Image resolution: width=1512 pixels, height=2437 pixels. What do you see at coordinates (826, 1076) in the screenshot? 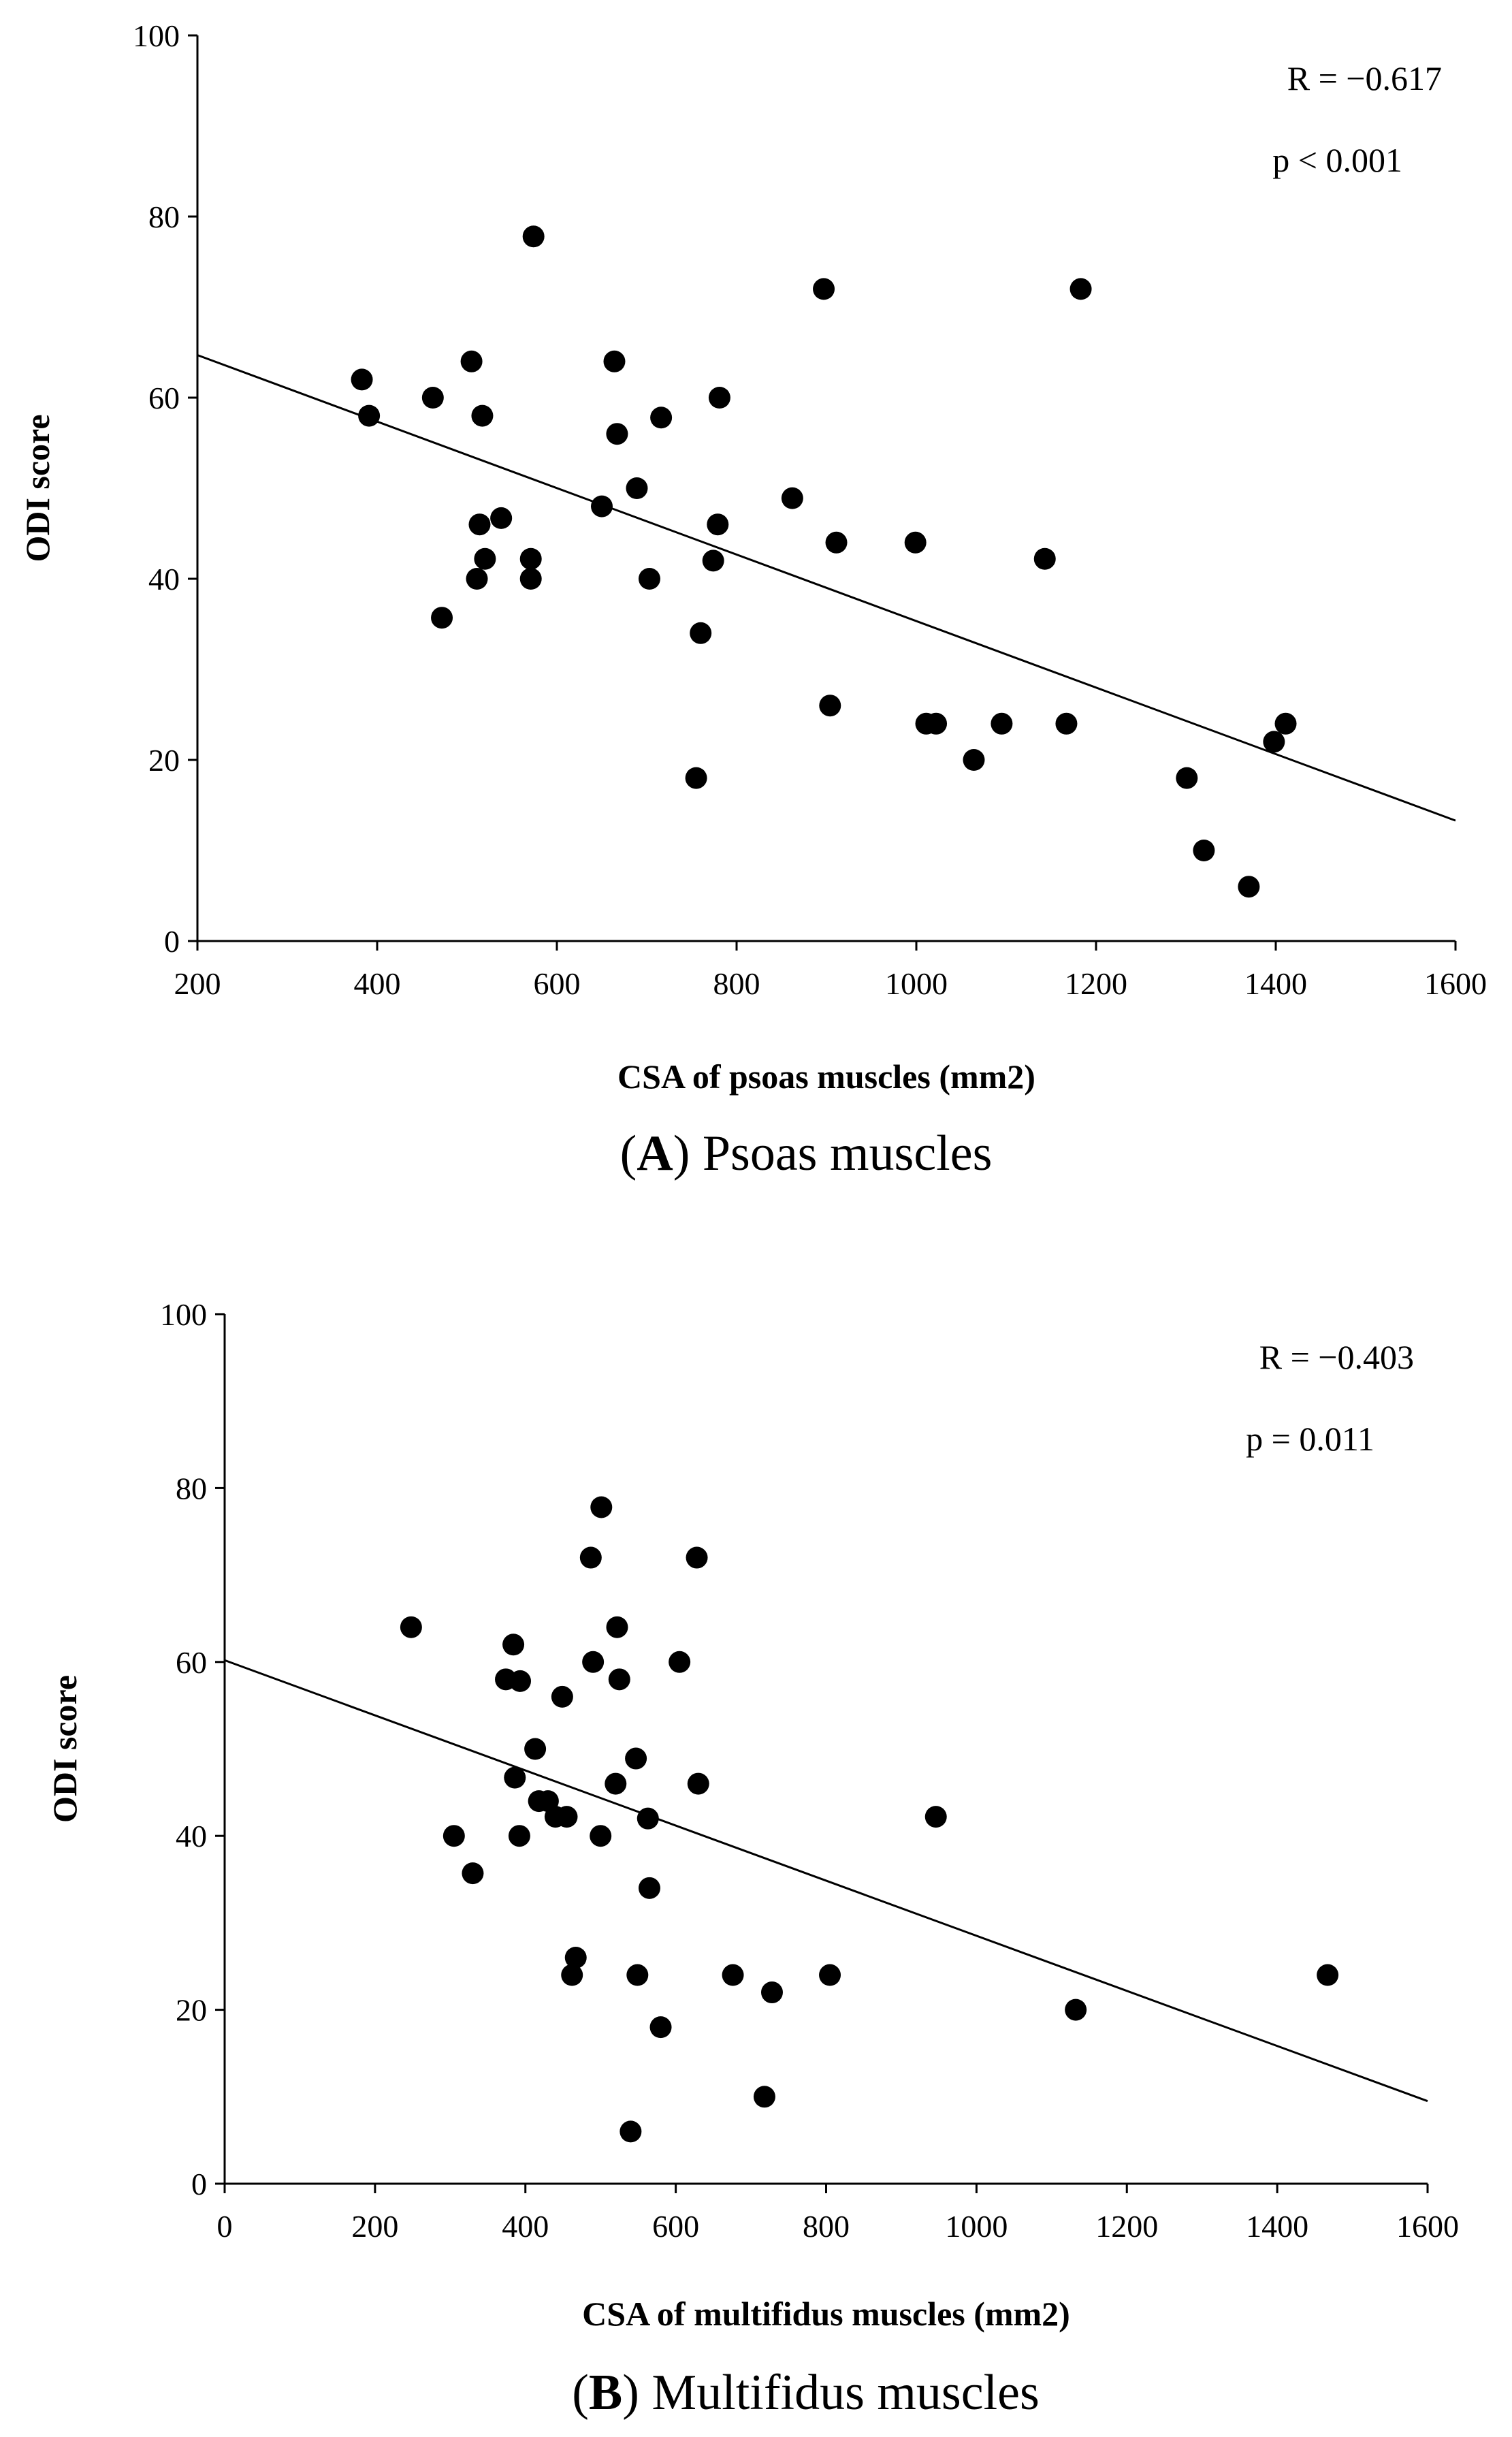
I see `x-axis-label: CSA of psoas muscles (mm2)` at bounding box center [826, 1076].